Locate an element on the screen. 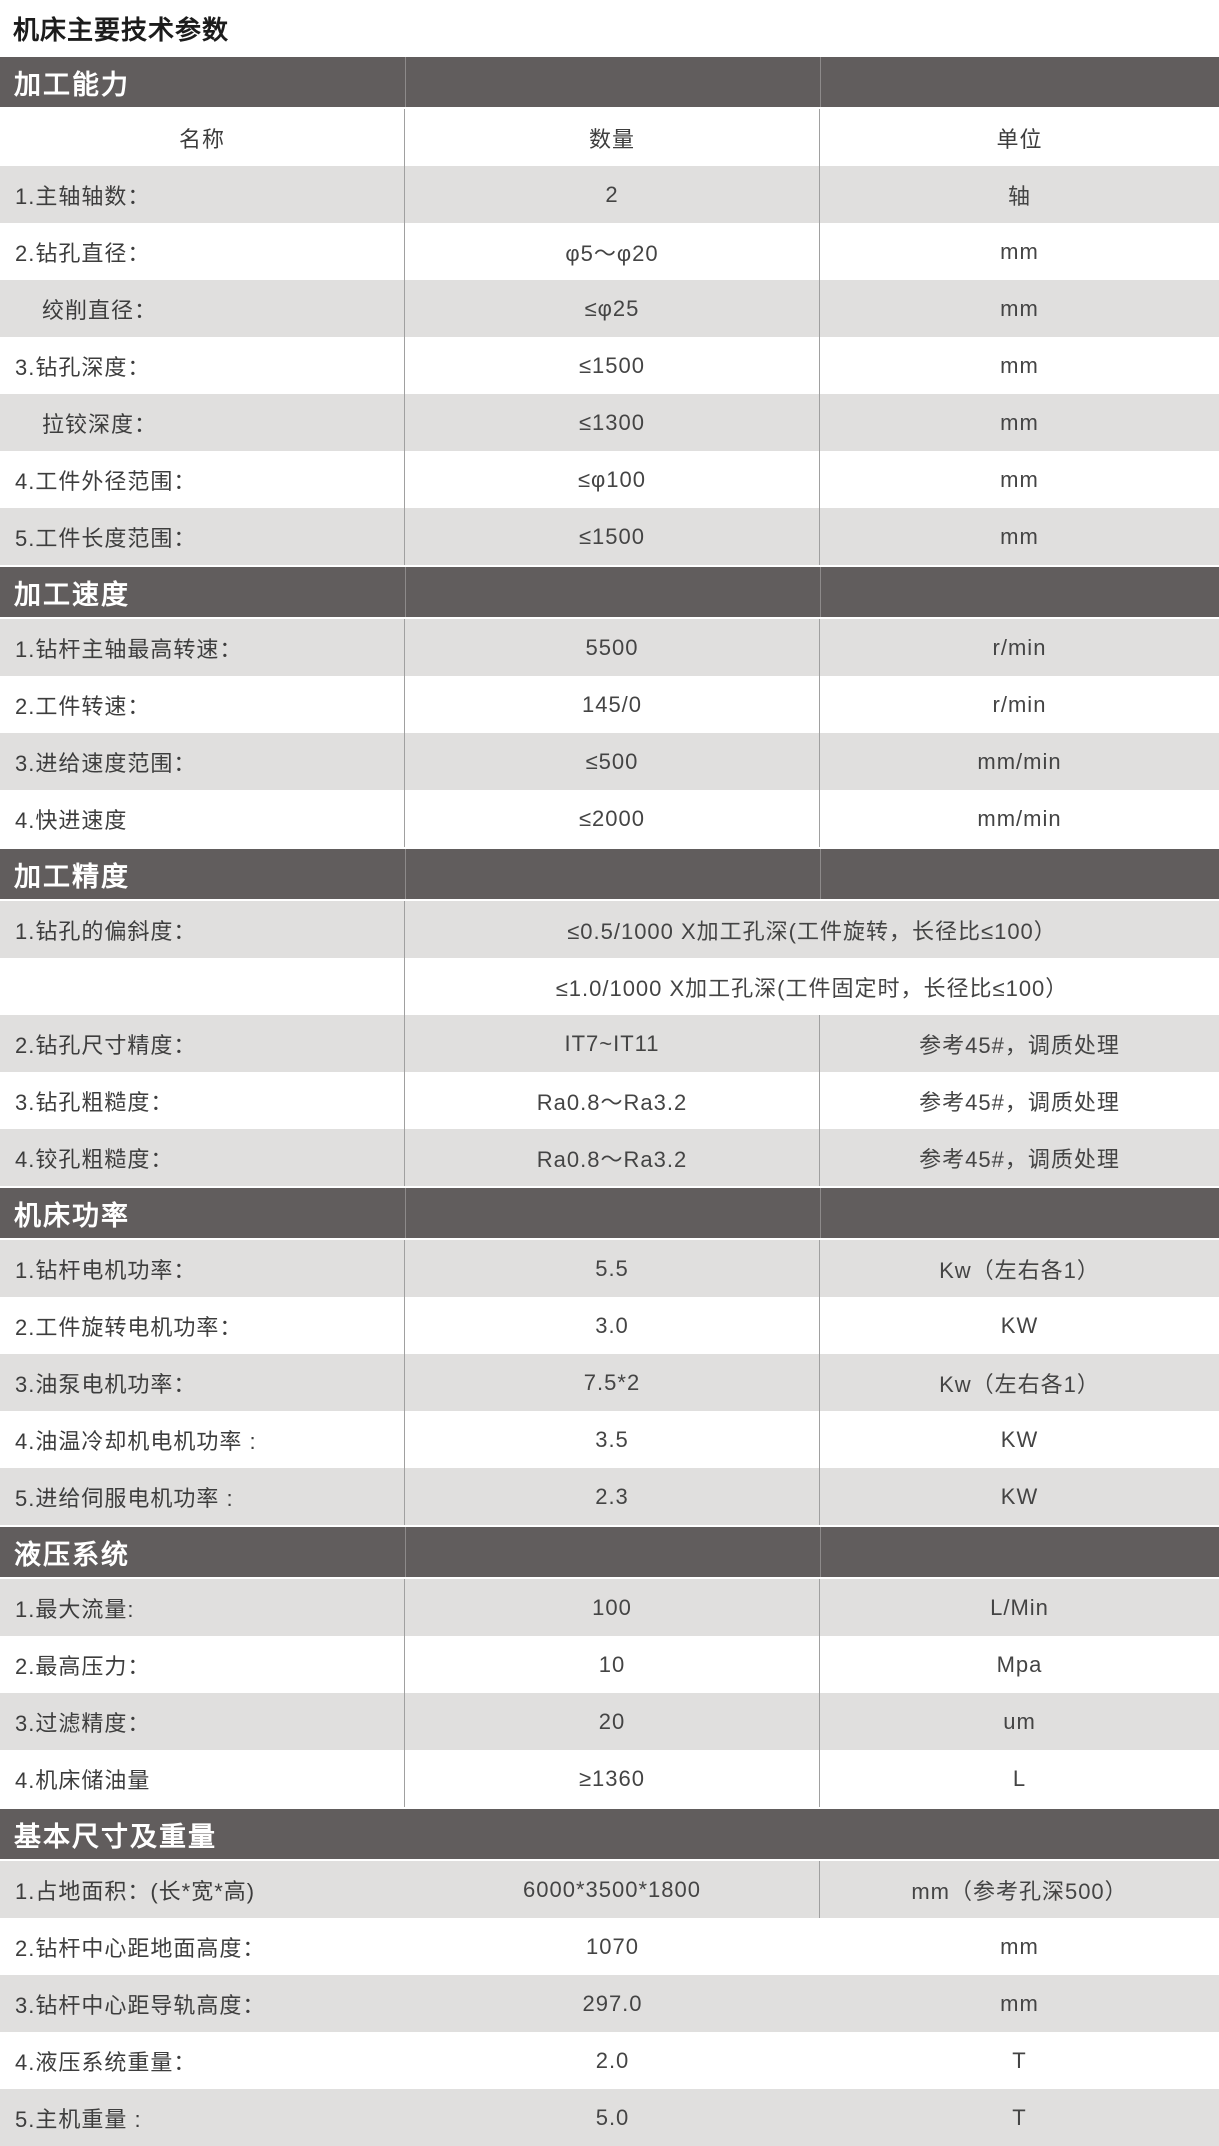  row-label: 2.钻孔尺寸精度： is located at coordinates (202, 1043).